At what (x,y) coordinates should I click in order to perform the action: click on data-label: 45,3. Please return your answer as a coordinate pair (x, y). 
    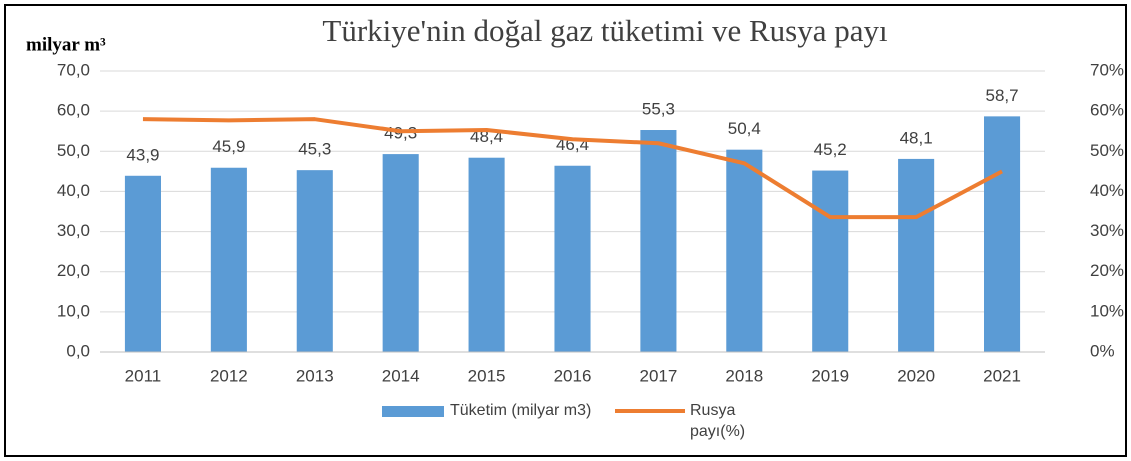
    Looking at the image, I should click on (314, 149).